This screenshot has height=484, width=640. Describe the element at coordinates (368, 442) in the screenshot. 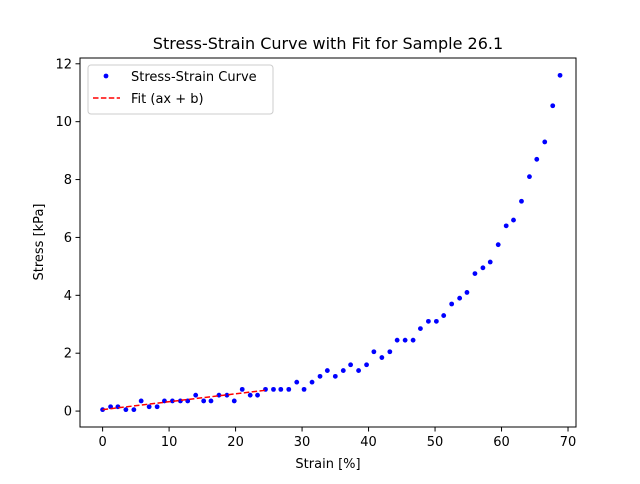

I see `x-tick-label: 40` at that location.